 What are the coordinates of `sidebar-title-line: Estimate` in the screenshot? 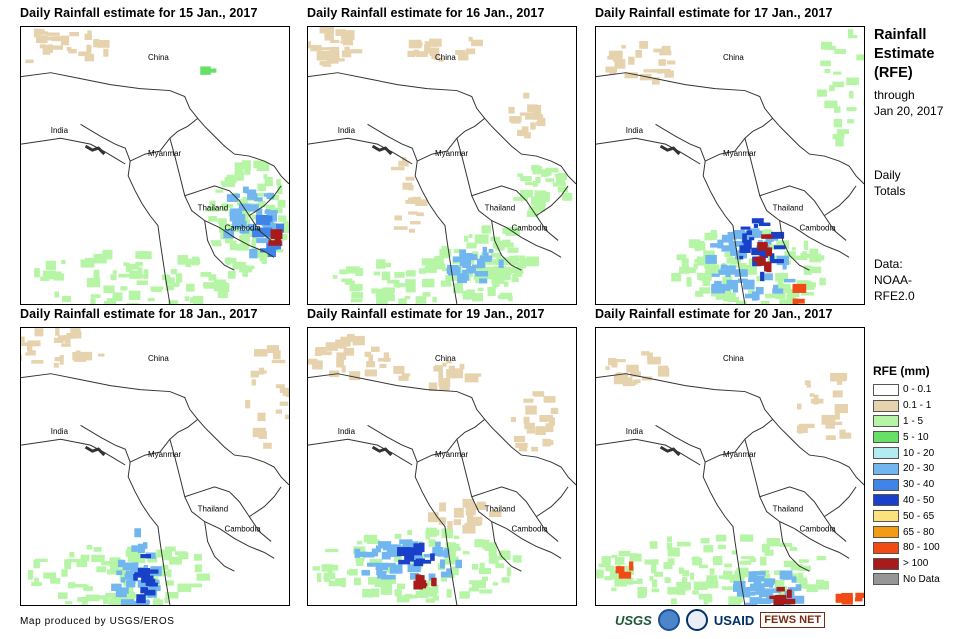 It's located at (904, 54).